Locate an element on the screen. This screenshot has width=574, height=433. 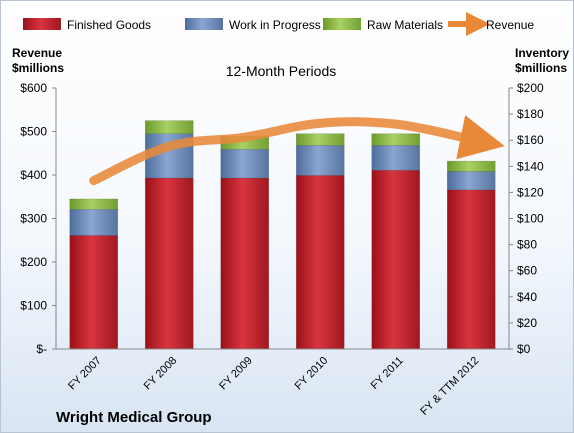
right-tick-label: $100 is located at coordinates (530, 219).